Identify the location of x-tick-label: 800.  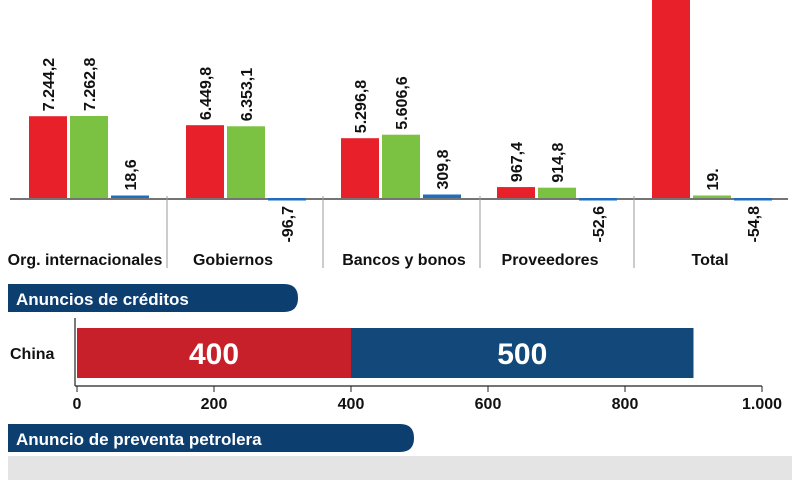
(625, 404).